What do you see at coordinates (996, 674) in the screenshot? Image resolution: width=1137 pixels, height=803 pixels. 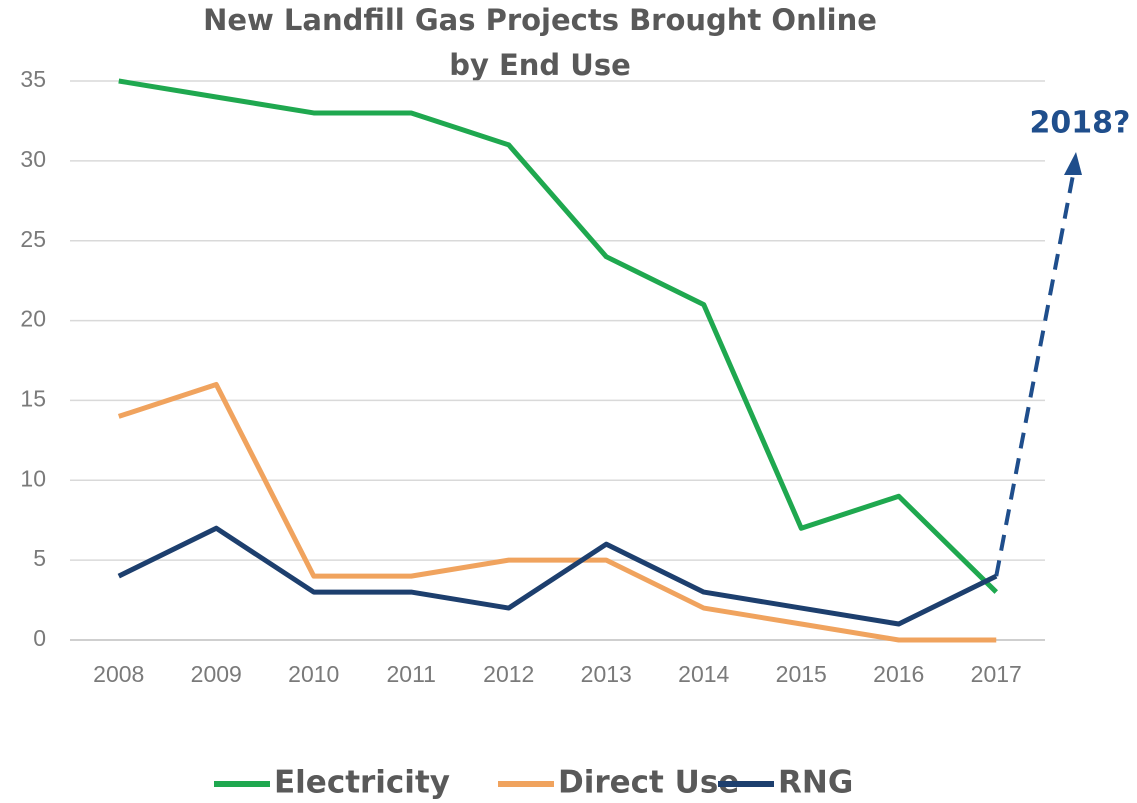 I see `x-tick-label: 2017` at bounding box center [996, 674].